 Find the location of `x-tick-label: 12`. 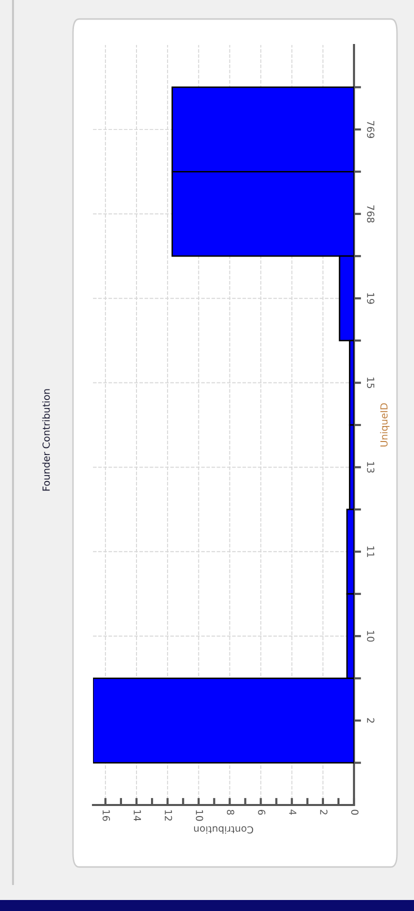

x-tick-label: 12 is located at coordinates (168, 815).